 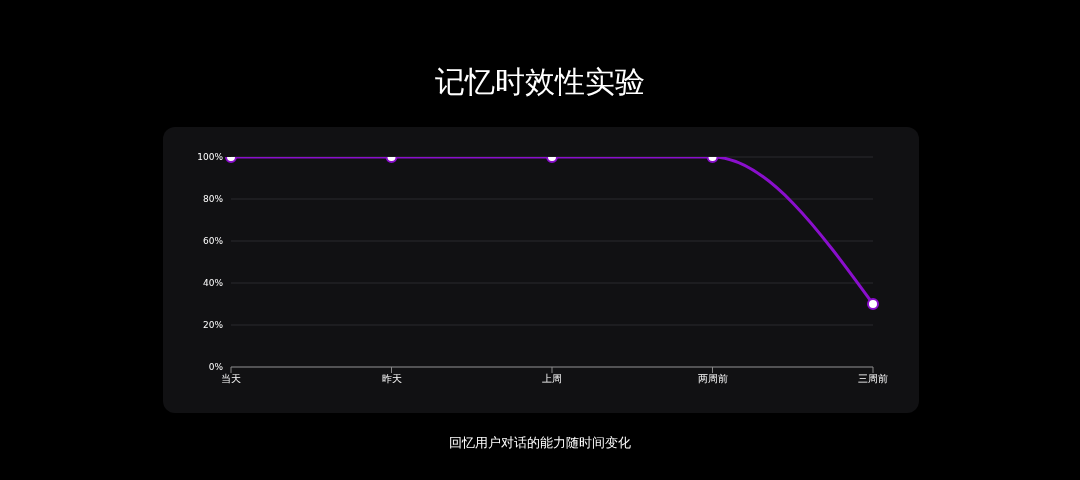 I want to click on x-tick-label: 上周, so click(x=552, y=379).